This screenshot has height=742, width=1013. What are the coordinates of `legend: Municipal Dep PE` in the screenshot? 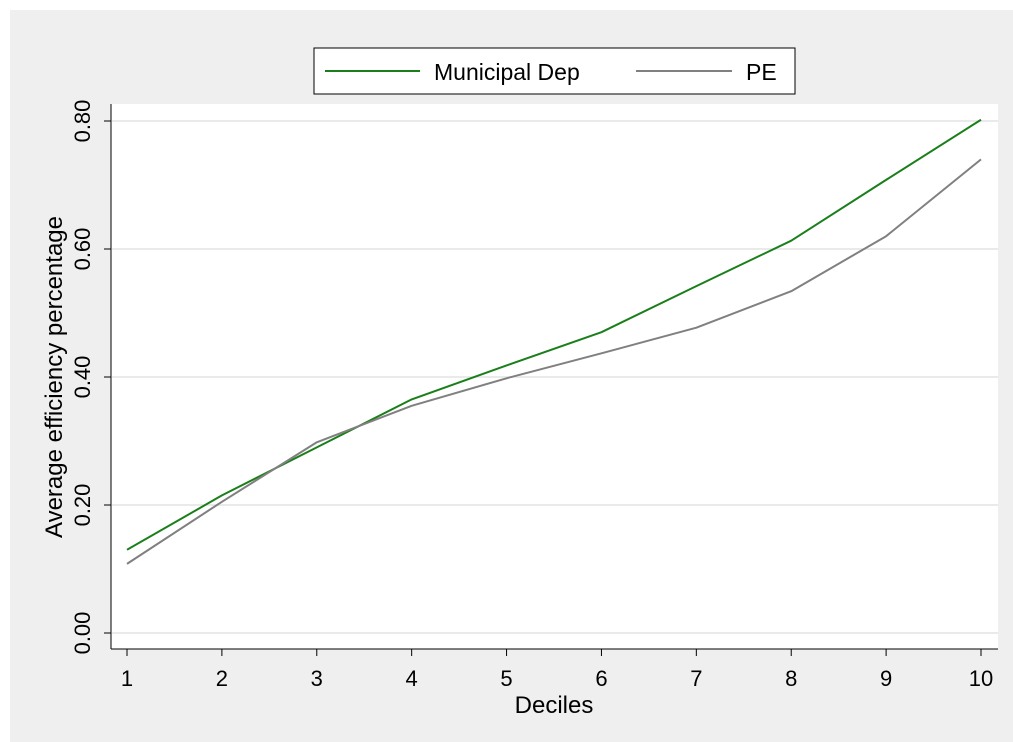 It's located at (554, 71).